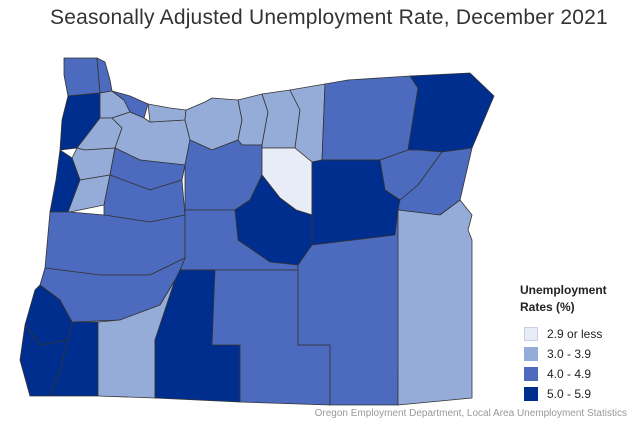  What do you see at coordinates (89, 185) in the screenshot?
I see `county-benton` at bounding box center [89, 185].